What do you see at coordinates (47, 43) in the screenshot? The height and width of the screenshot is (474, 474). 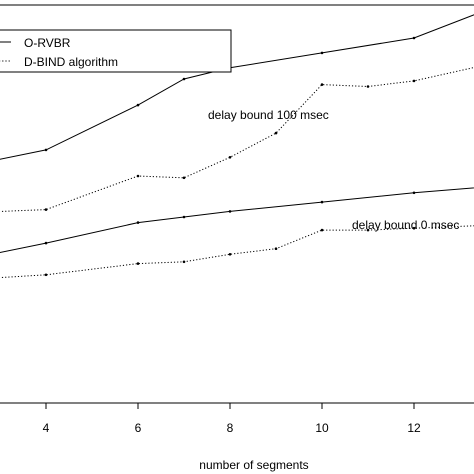 I see `legend-label-orvbr: O-RVBR` at bounding box center [47, 43].